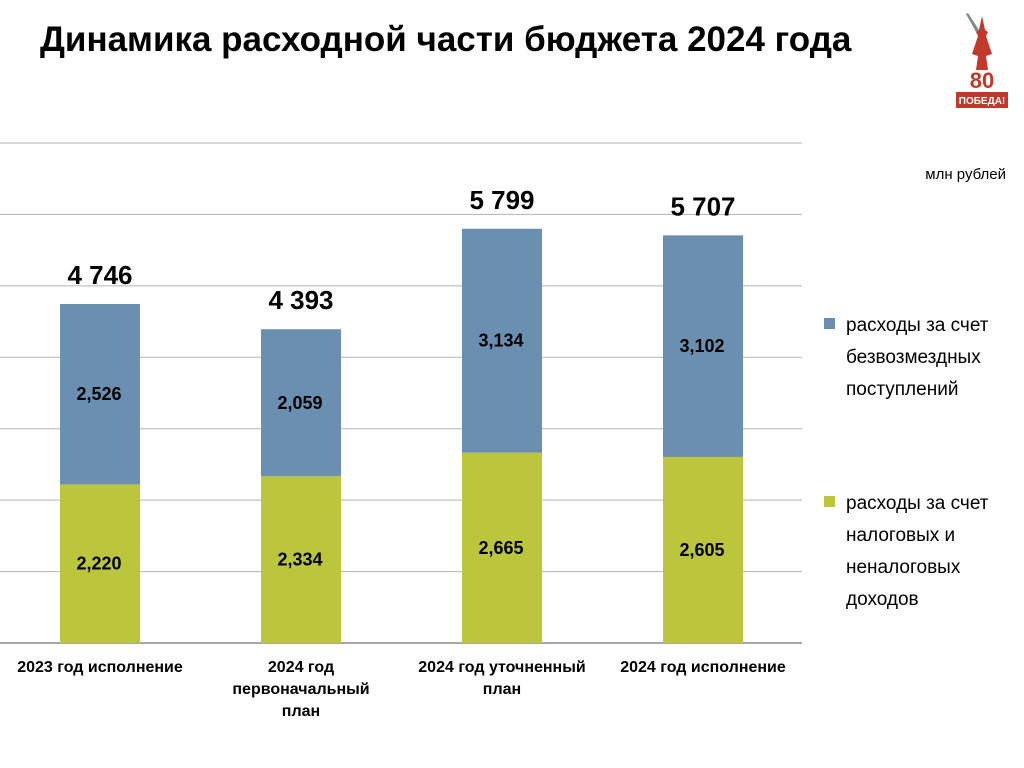 The width and height of the screenshot is (1024, 768). I want to click on bar-value-label: 2,220, so click(98, 564).